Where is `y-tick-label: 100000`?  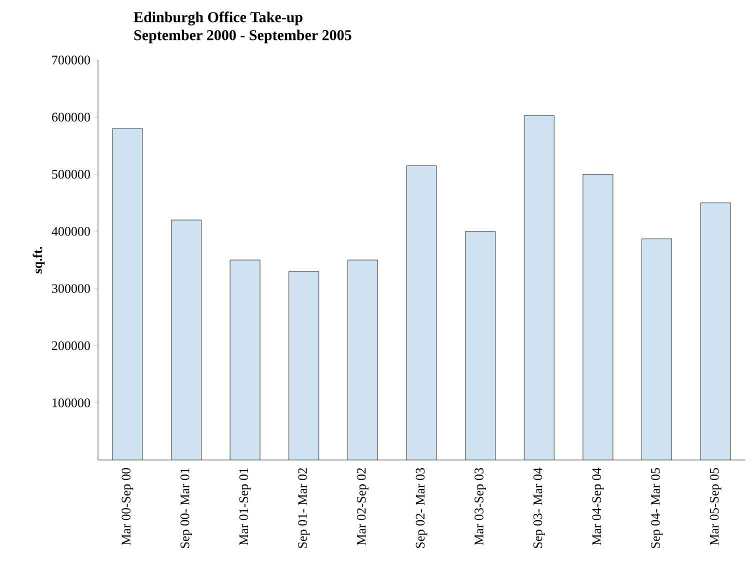 y-tick-label: 100000 is located at coordinates (71, 403).